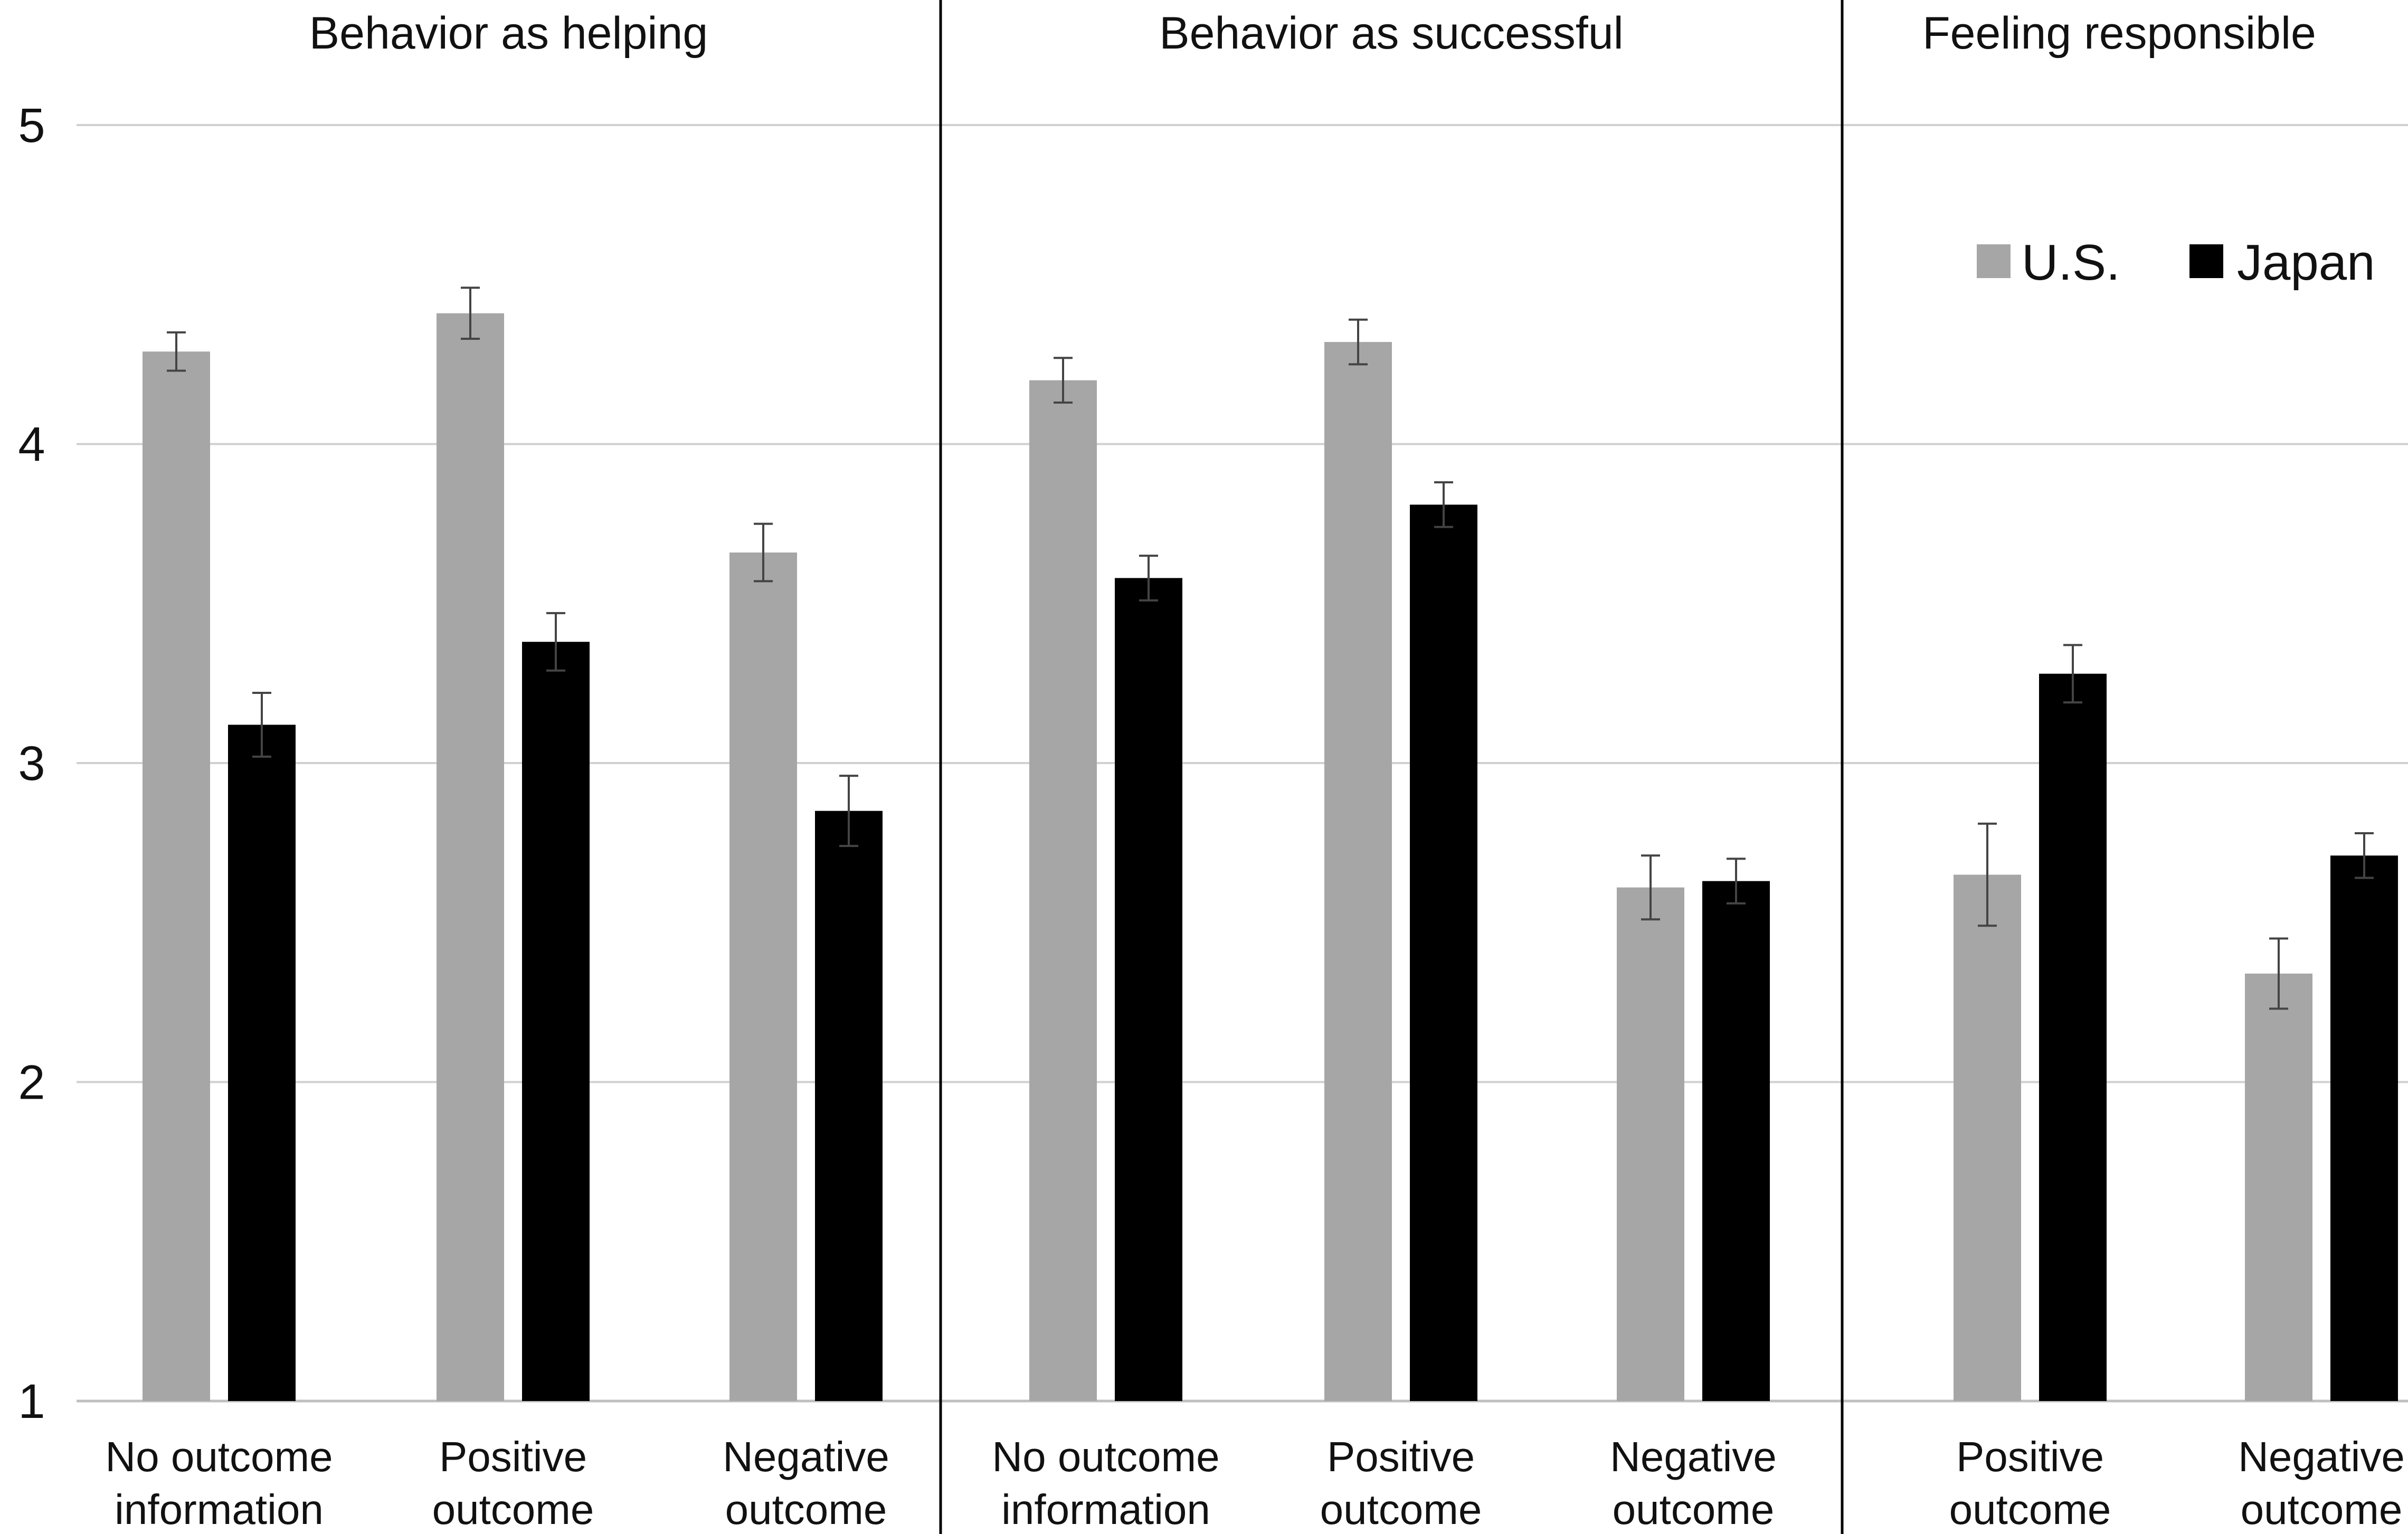 The height and width of the screenshot is (1534, 2408). I want to click on bar-japan-behavior-as-helping-no-outcome-information, so click(262, 1063).